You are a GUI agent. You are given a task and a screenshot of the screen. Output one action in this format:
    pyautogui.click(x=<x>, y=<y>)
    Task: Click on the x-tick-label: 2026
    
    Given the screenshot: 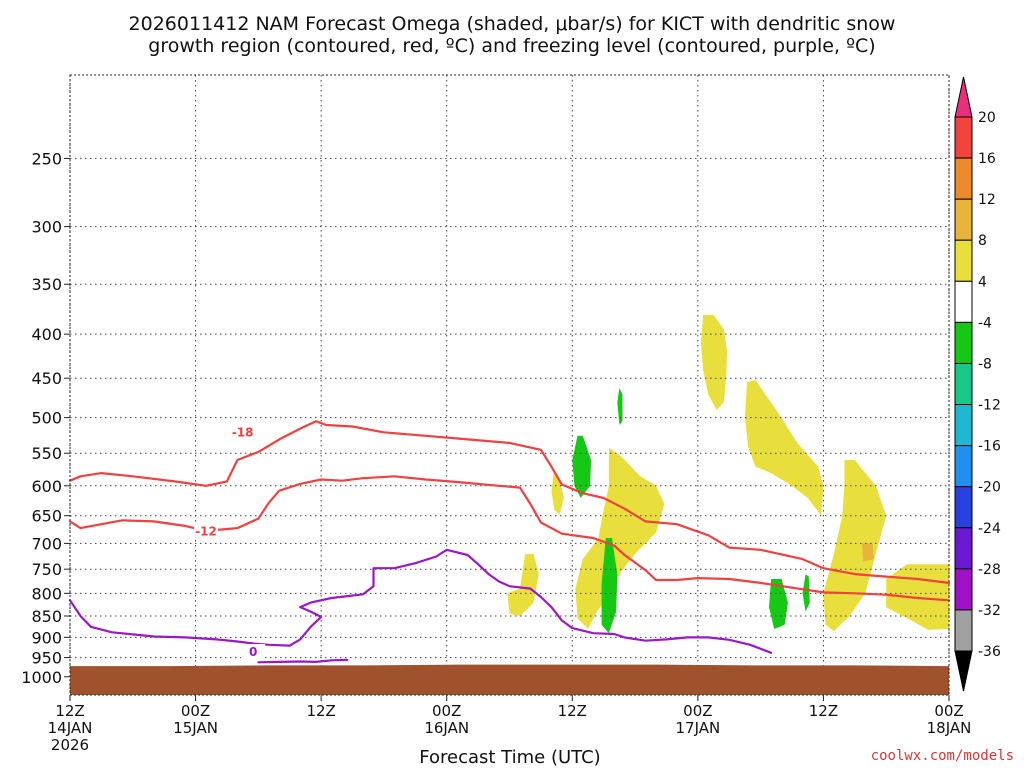 What is the action you would take?
    pyautogui.click(x=70, y=745)
    